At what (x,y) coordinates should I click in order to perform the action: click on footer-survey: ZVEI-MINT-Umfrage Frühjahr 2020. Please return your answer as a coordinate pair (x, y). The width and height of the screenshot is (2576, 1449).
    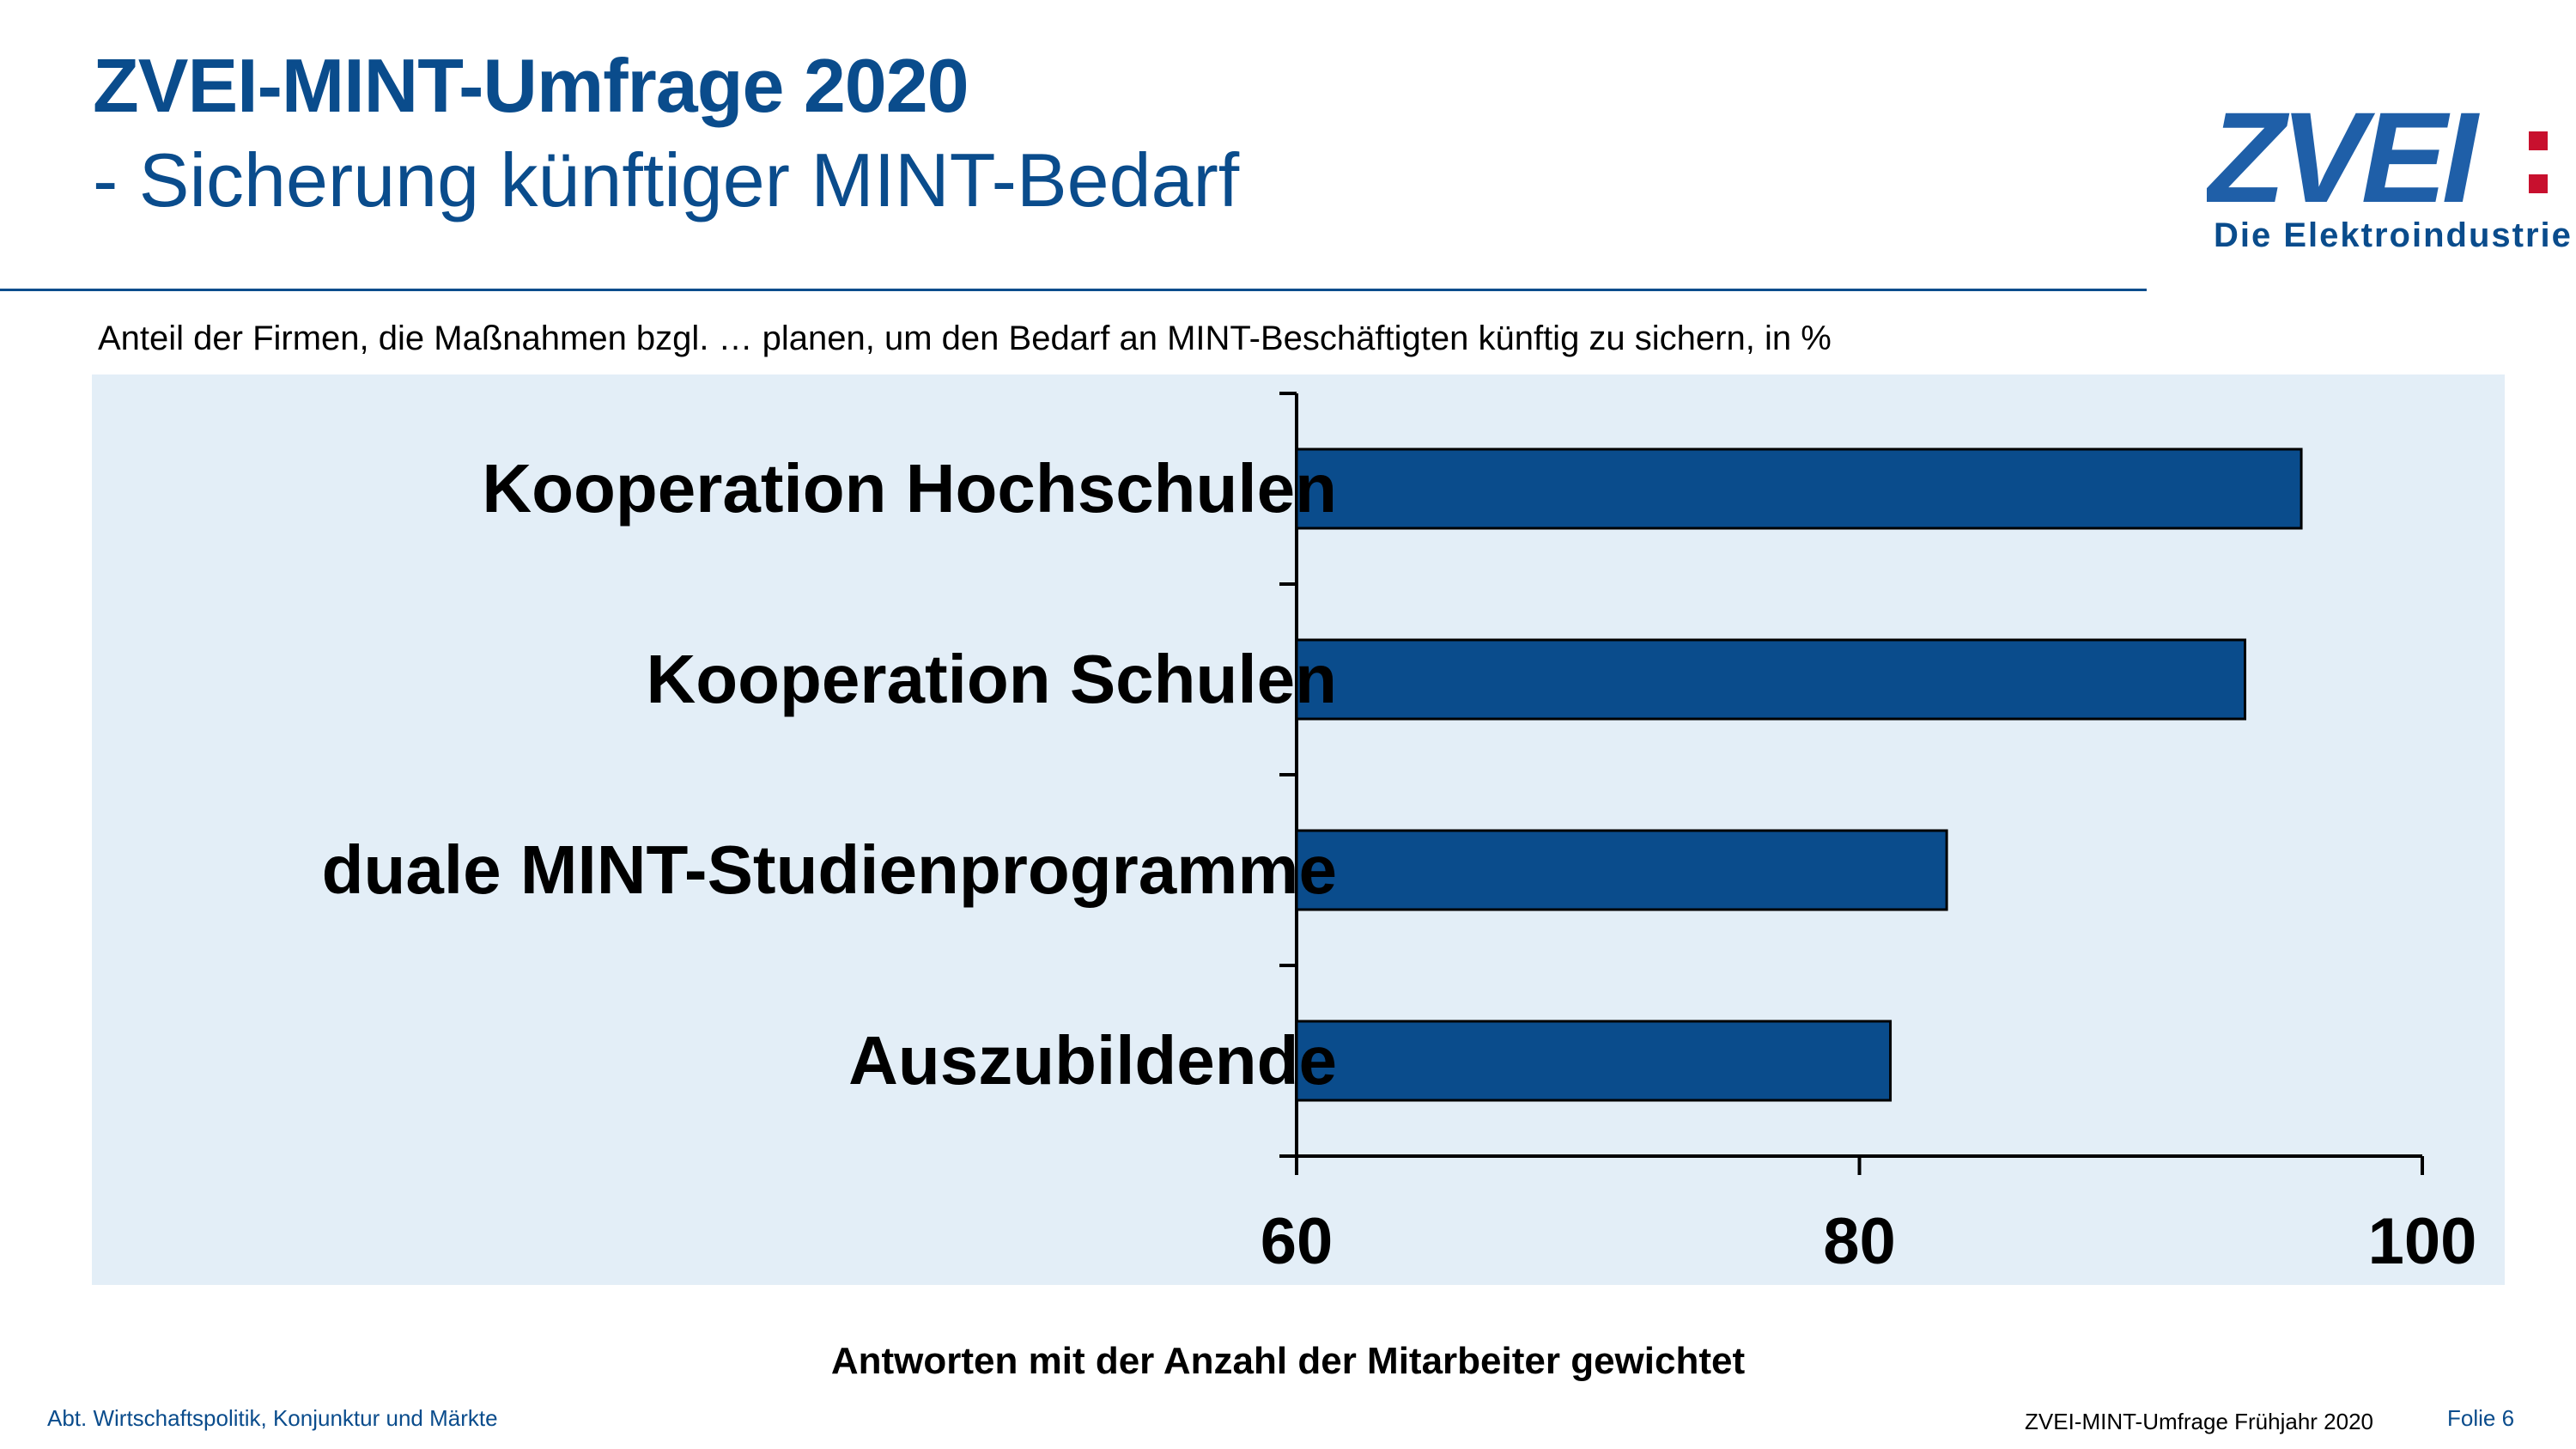
    Looking at the image, I should click on (2200, 1421).